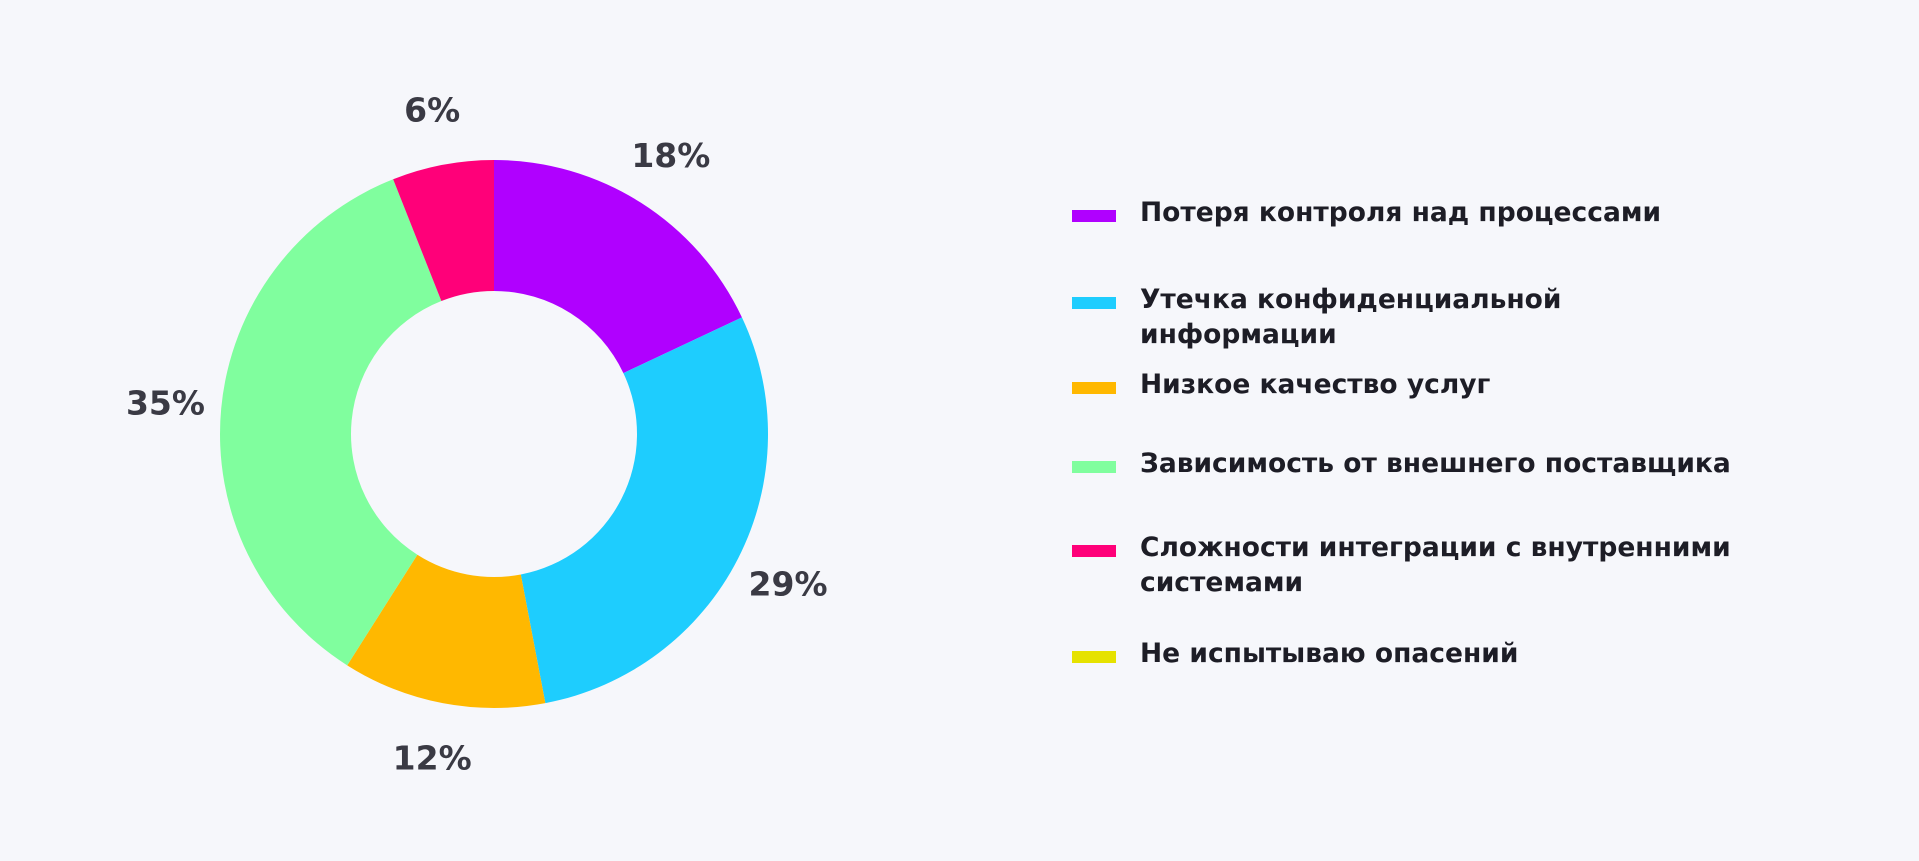 Image resolution: width=1919 pixels, height=861 pixels. What do you see at coordinates (432, 758) in the screenshot?
I see `slice-percent-label: 12%` at bounding box center [432, 758].